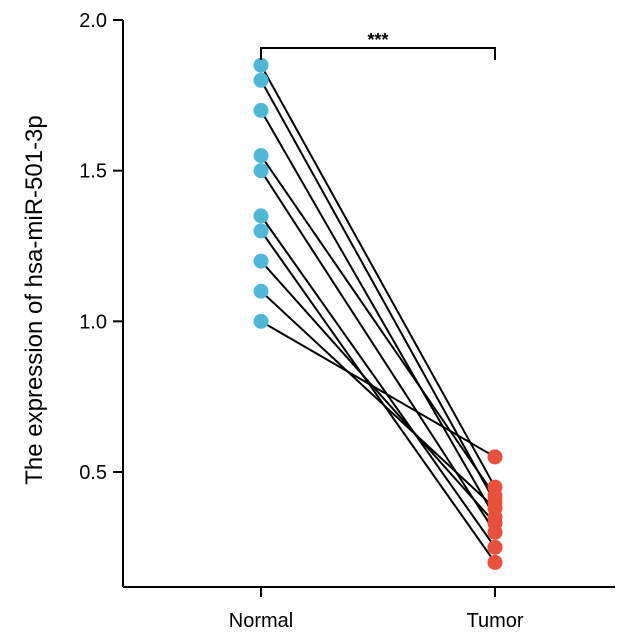 The width and height of the screenshot is (629, 635). I want to click on significance-bracket-line, so click(378, 53).